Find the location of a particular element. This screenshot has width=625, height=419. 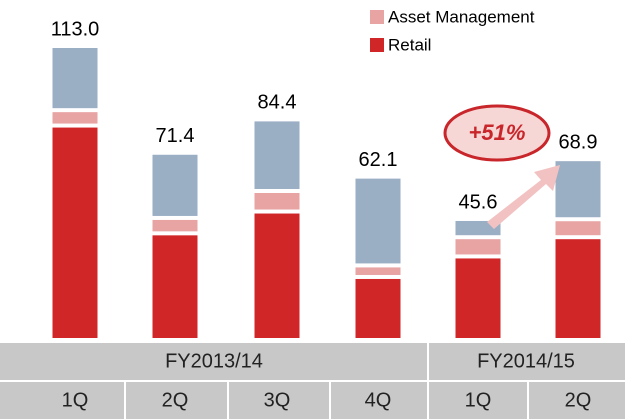

group-label: FY2014/15 is located at coordinates (526, 361).